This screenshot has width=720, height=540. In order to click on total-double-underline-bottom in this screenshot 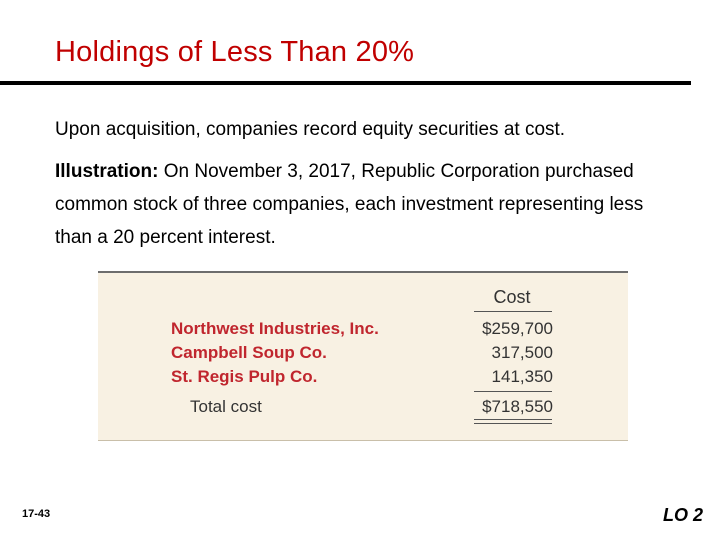, I will do `click(513, 423)`.